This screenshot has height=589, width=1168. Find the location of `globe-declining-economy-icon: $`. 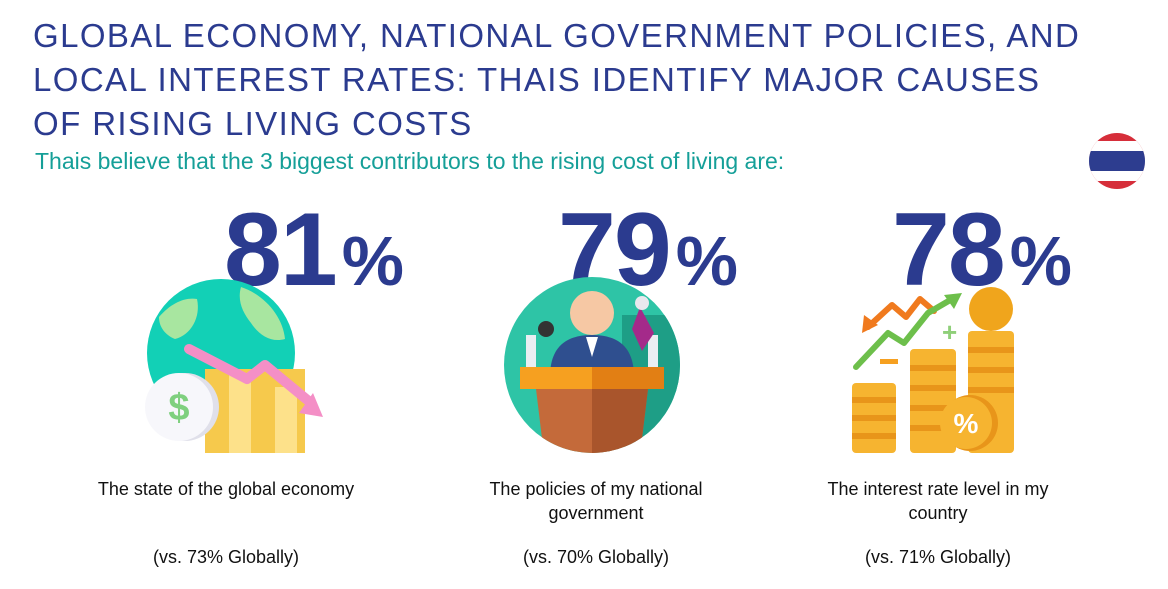

globe-declining-economy-icon: $ is located at coordinates (234, 366).